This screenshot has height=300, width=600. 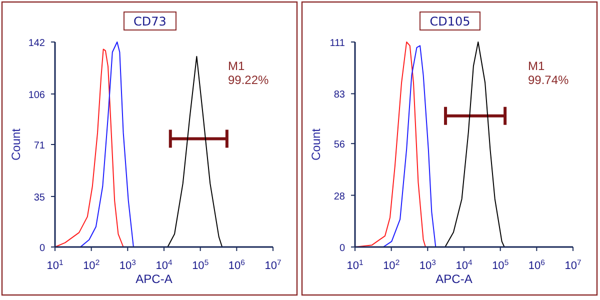 What do you see at coordinates (40, 198) in the screenshot?
I see `y-tick-label: 35` at bounding box center [40, 198].